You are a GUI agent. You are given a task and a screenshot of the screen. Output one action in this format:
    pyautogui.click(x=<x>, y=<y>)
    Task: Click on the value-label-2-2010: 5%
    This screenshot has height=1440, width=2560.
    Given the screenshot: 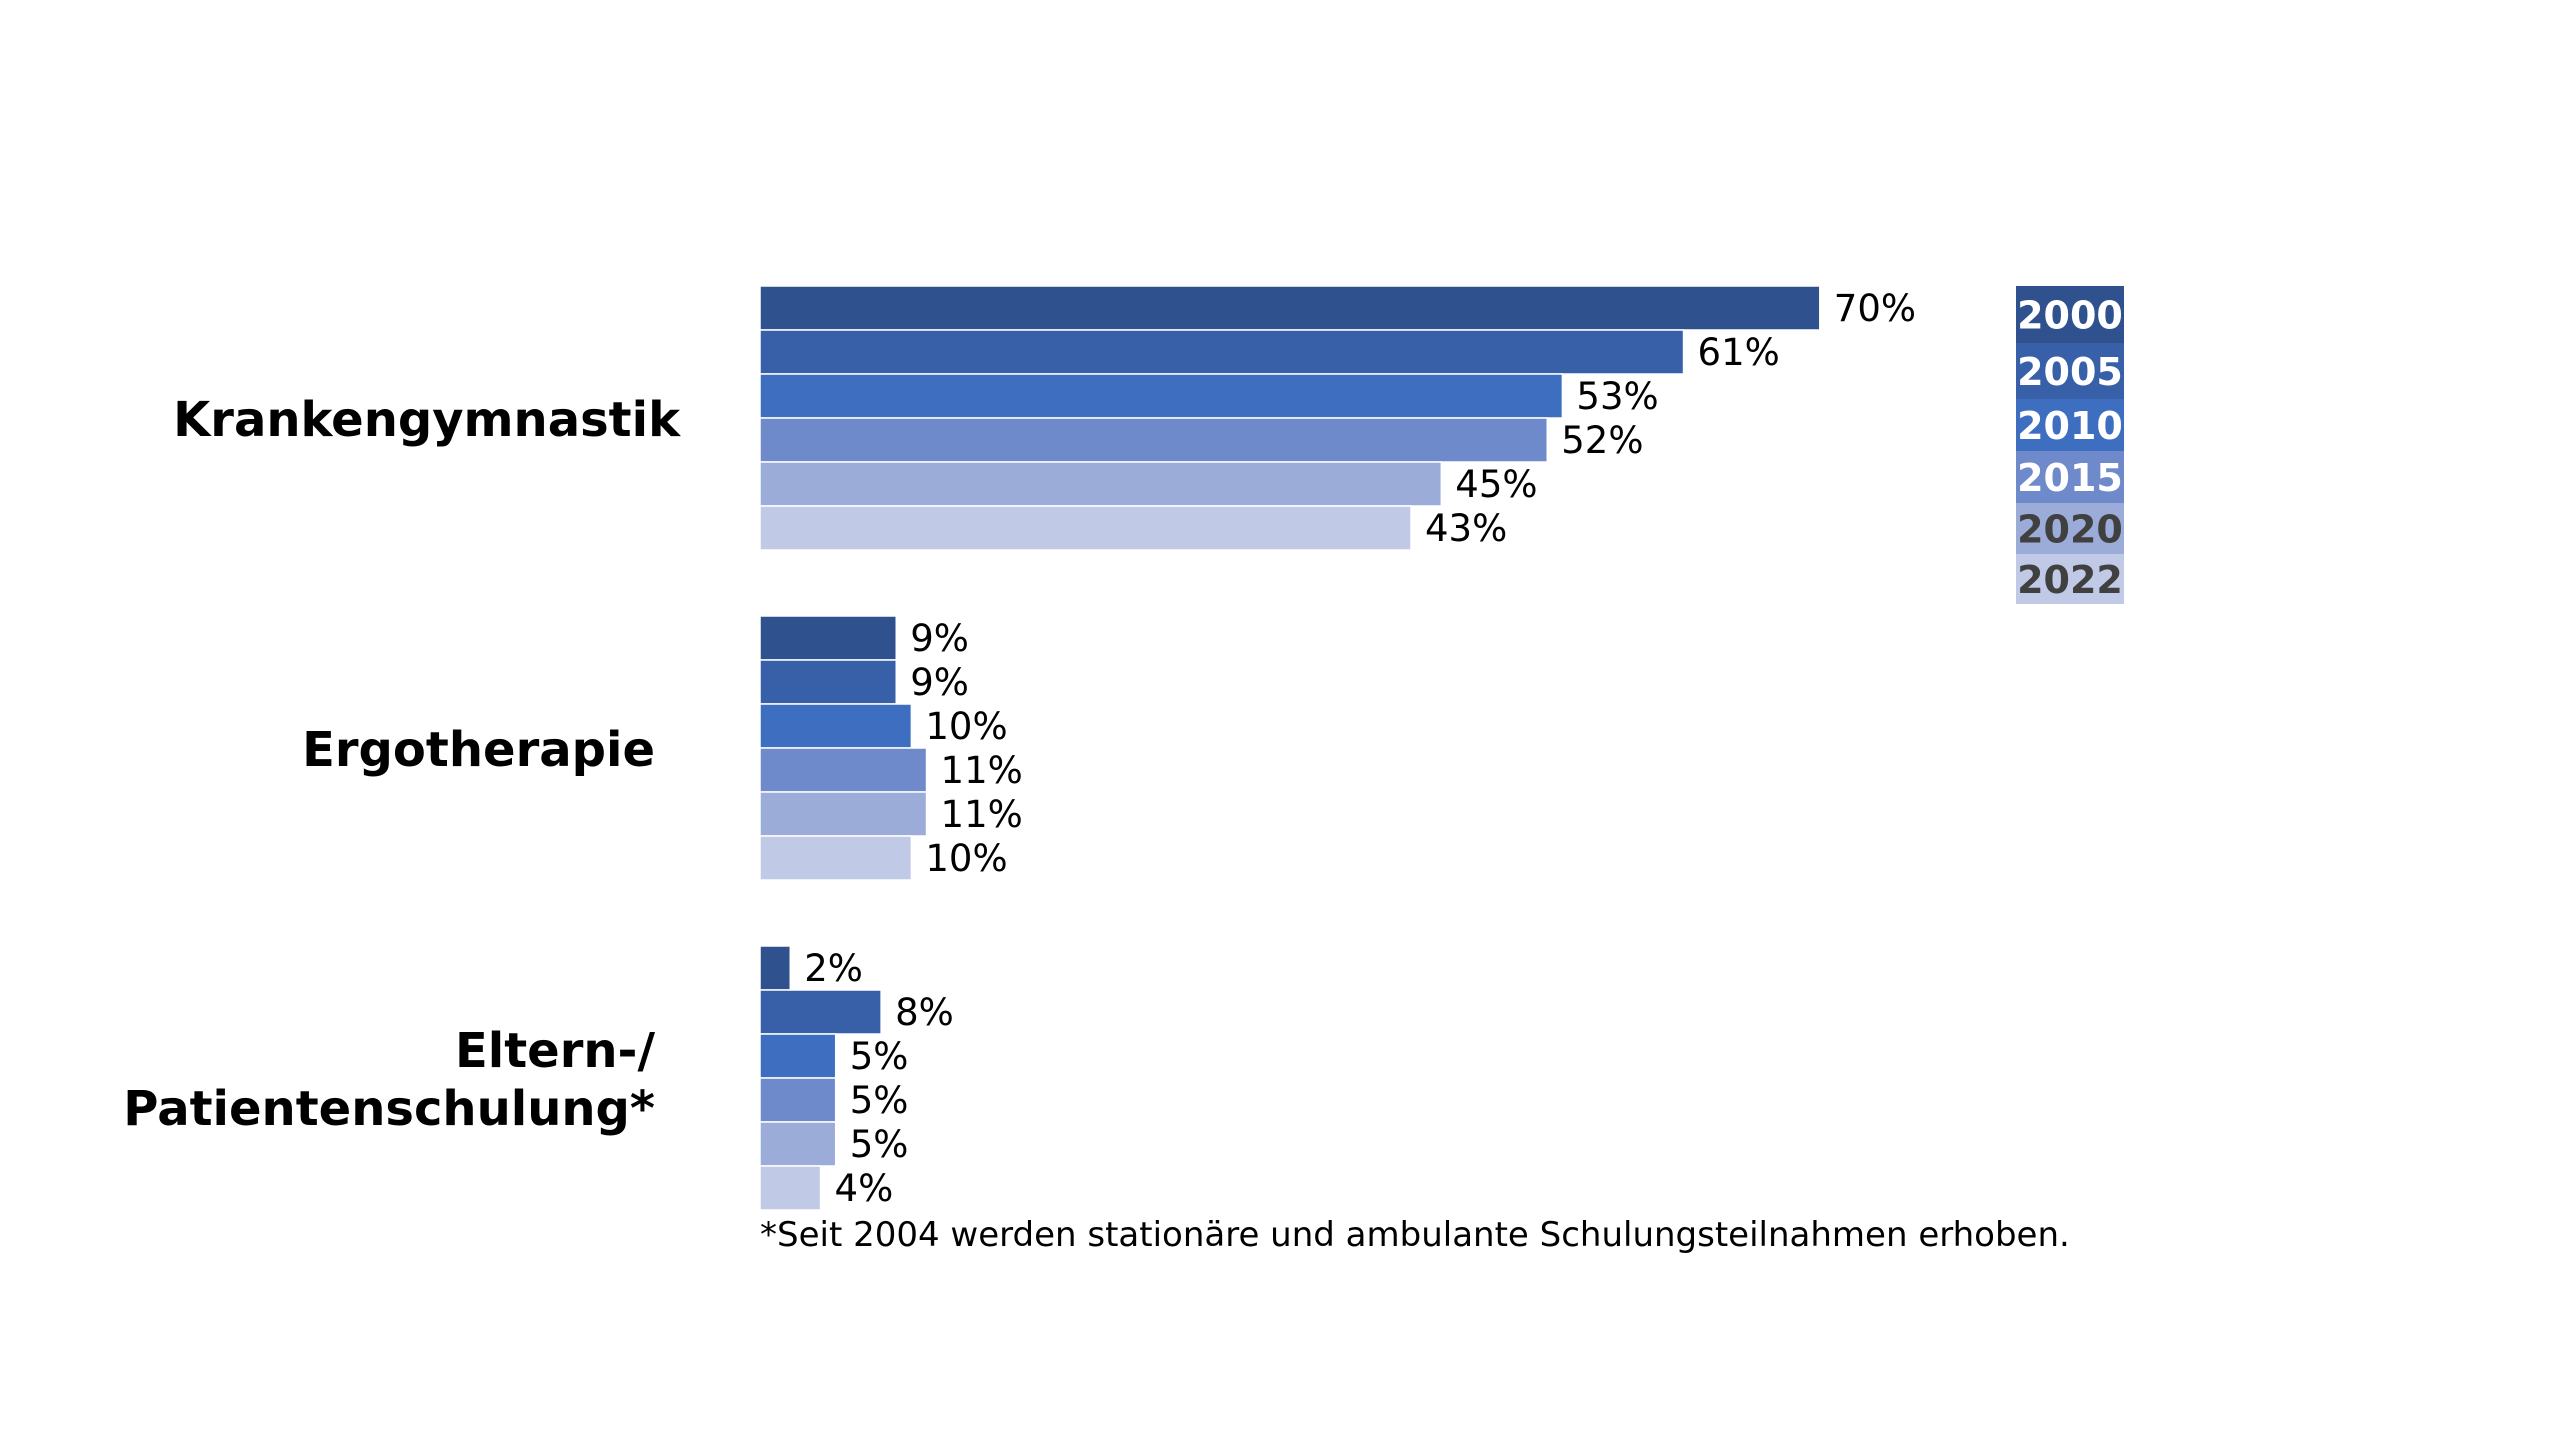 What is the action you would take?
    pyautogui.click(x=879, y=1056)
    